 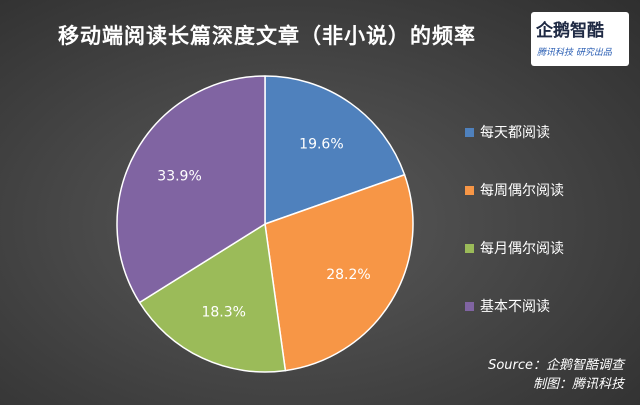 I want to click on legend-label: 每月偶尔阅读, so click(x=522, y=249).